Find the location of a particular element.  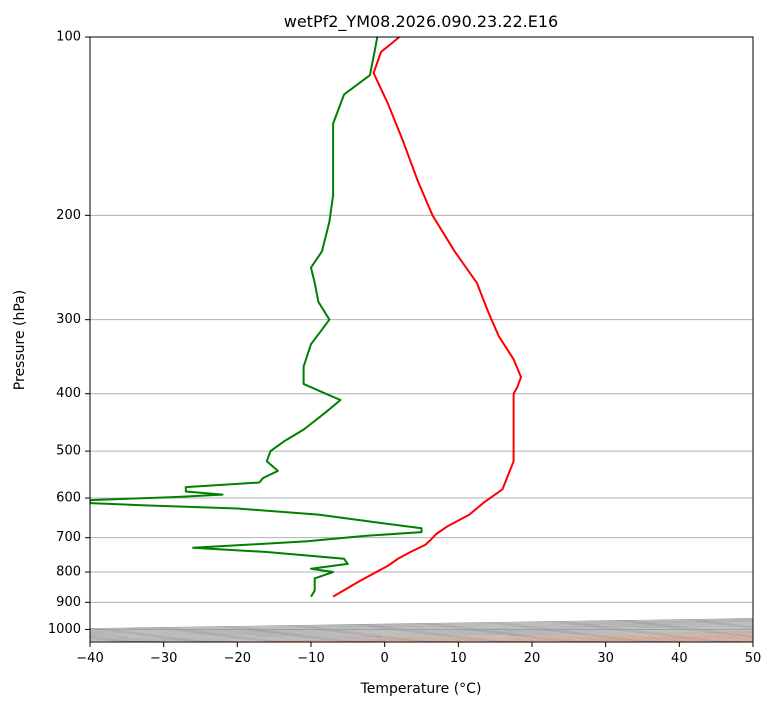

y-axis-label: Pressure (hPa) is located at coordinates (20, 340).